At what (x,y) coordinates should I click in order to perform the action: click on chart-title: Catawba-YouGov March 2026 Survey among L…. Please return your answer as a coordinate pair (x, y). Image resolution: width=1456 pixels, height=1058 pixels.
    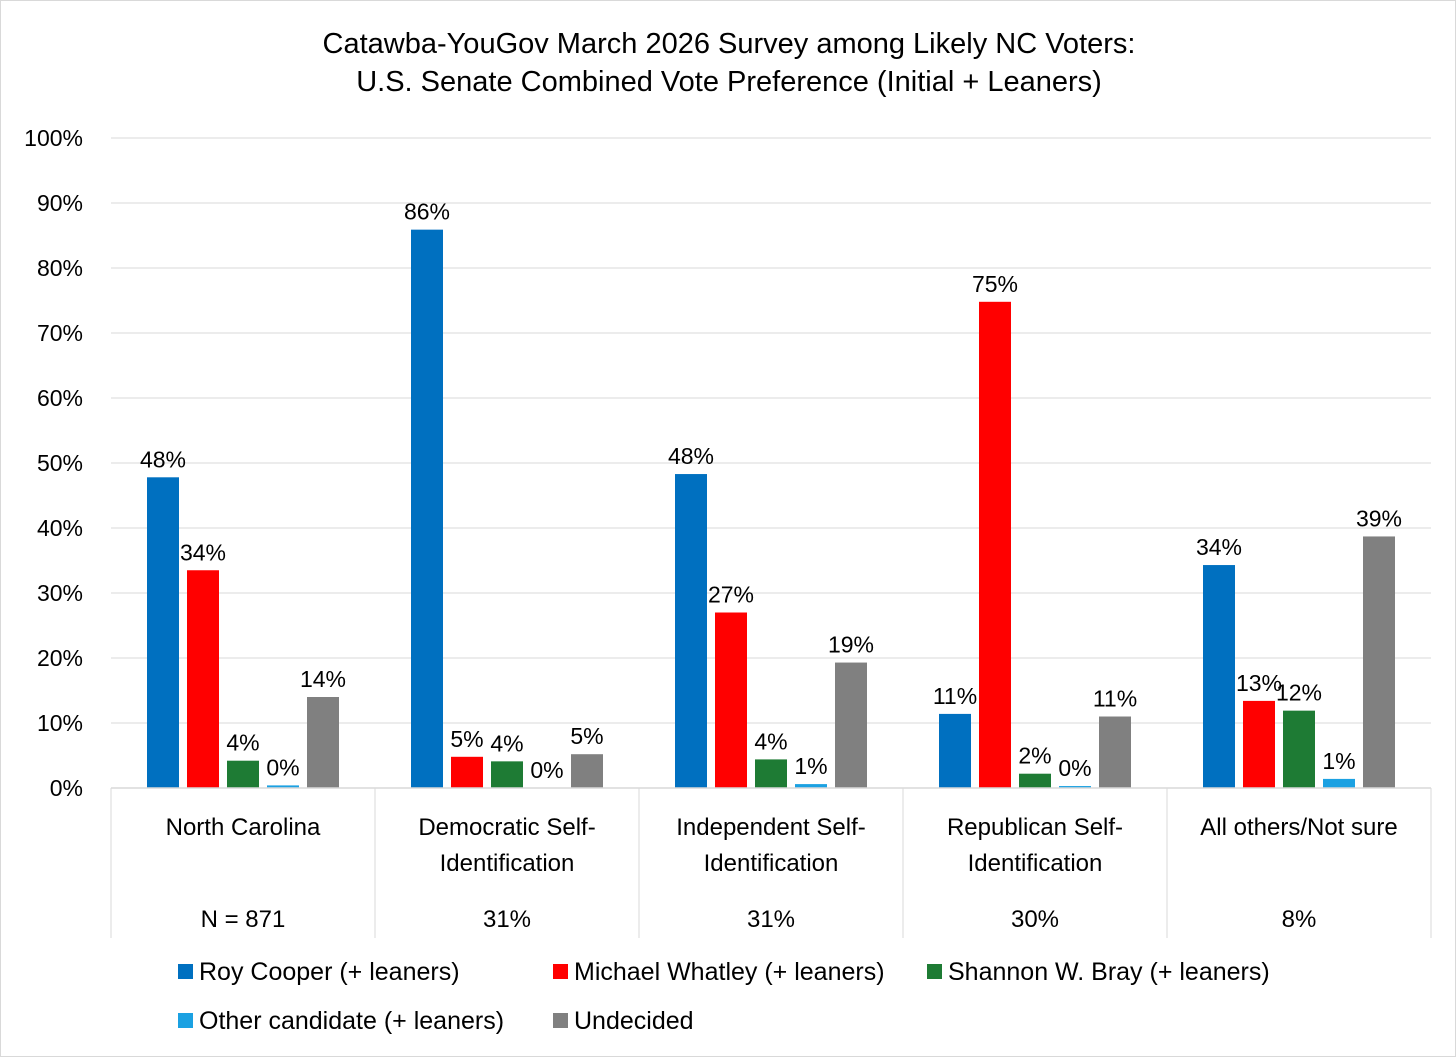
    Looking at the image, I should click on (729, 63).